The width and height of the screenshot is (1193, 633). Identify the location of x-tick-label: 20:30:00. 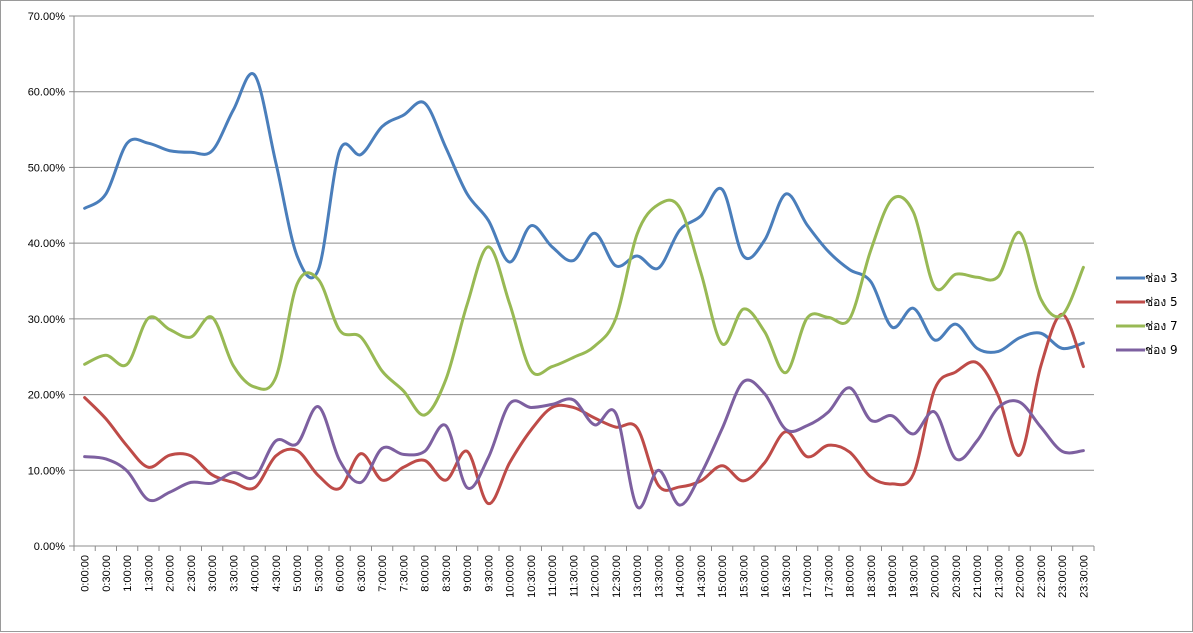
(957, 576).